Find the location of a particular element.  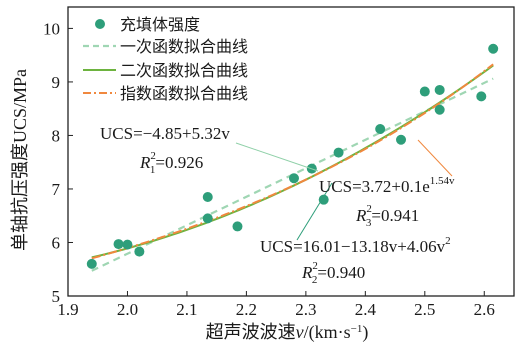

x-tick-label: 2.2 is located at coordinates (246, 309).